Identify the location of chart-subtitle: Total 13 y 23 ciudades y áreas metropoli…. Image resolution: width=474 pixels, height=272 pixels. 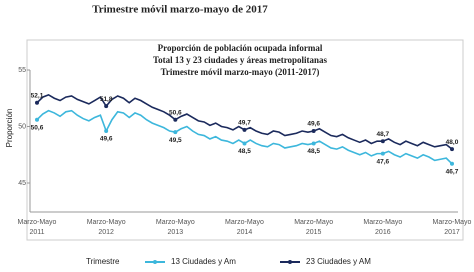
(240, 60).